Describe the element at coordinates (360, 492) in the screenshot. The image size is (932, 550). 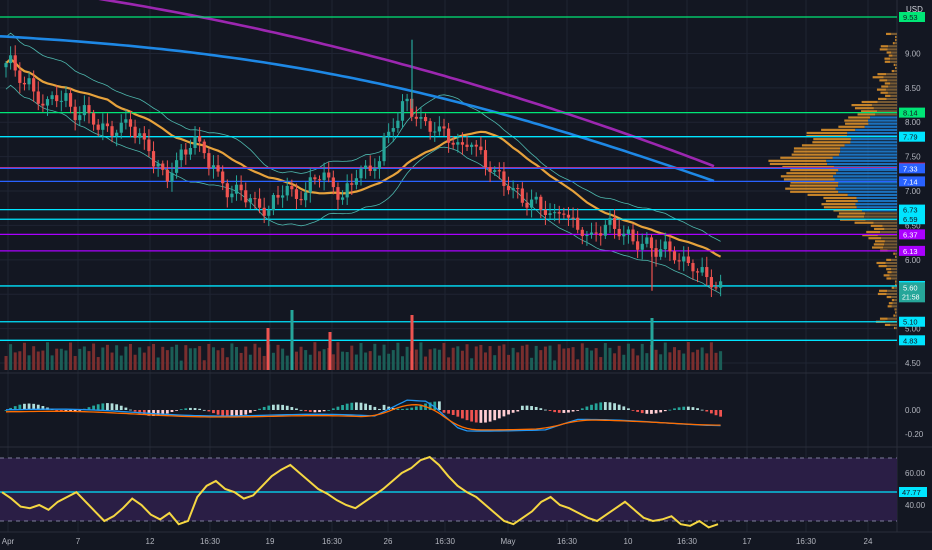
I see `rsi-line` at that location.